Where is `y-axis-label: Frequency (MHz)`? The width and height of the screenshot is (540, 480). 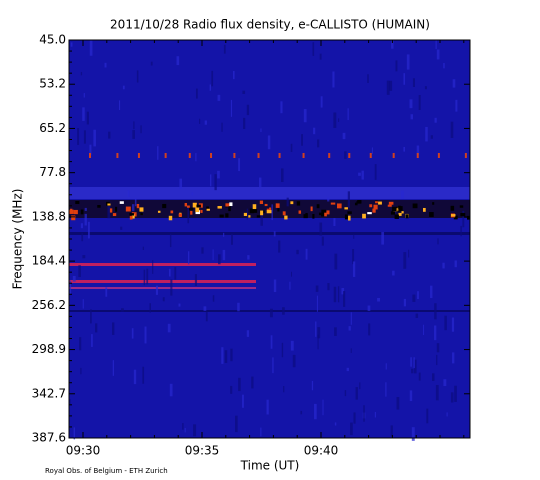
y-axis-label: Frequency (MHz) is located at coordinates (18, 239).